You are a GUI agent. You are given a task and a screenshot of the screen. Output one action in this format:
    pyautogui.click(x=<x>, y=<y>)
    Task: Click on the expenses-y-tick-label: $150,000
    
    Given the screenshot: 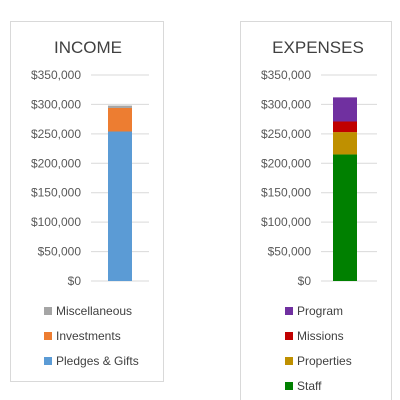 What is the action you would take?
    pyautogui.click(x=286, y=193)
    